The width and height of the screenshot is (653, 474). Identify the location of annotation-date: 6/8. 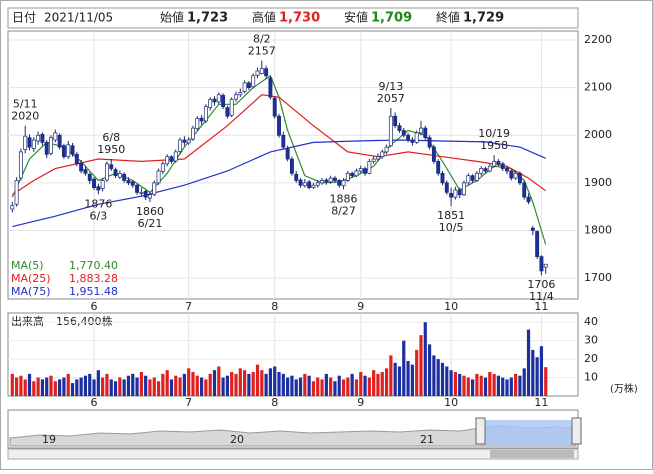
(111, 137).